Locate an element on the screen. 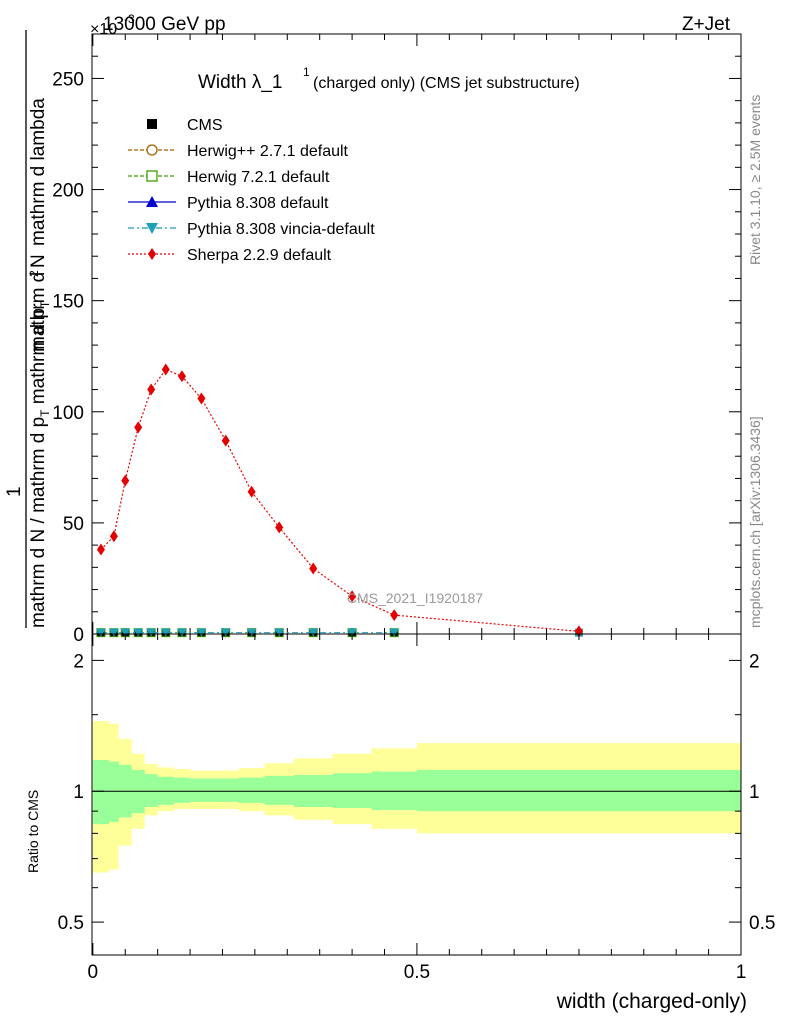 The image size is (786, 1024). mcplots-label: mcplots.cern.ch [arXiv:1306.3436] is located at coordinates (755, 522).